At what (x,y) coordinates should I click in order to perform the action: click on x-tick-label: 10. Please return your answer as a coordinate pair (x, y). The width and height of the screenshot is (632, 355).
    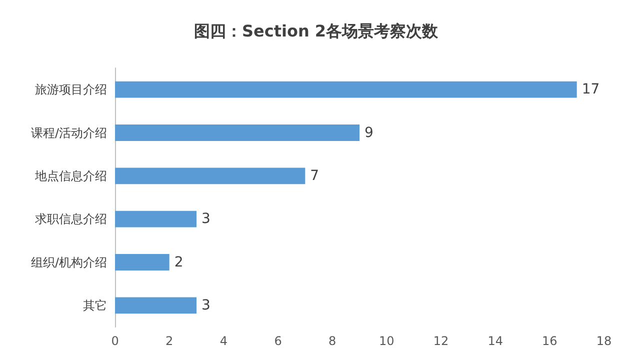
    Looking at the image, I should click on (386, 341).